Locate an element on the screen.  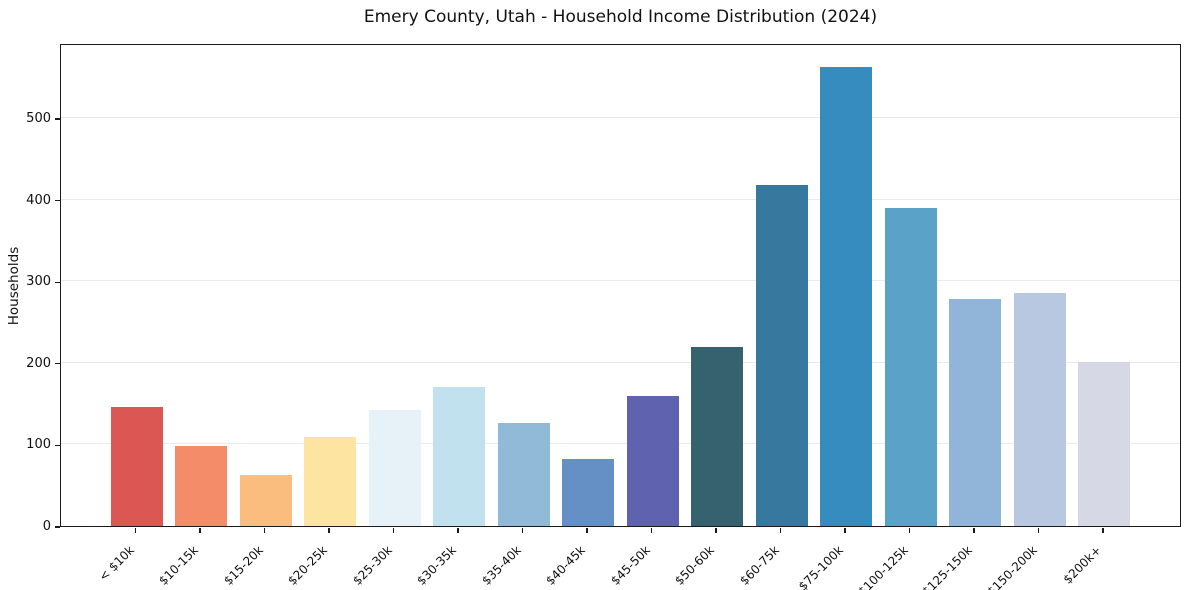
bar-$125-150k is located at coordinates (975, 412).